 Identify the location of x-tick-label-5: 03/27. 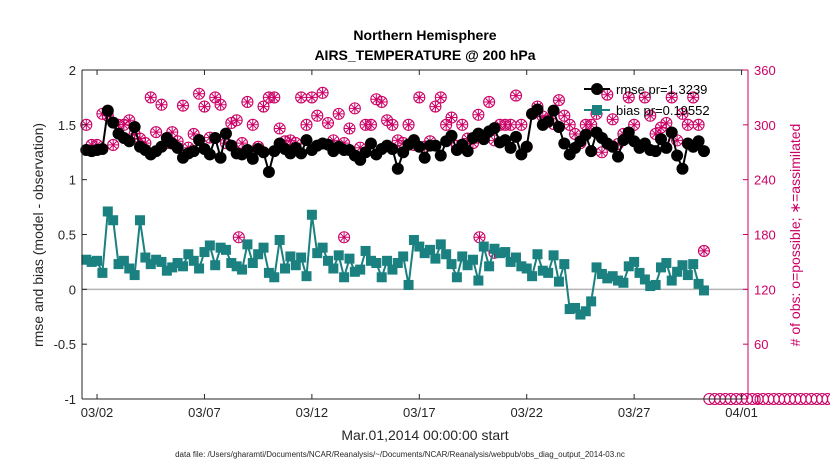
(634, 412).